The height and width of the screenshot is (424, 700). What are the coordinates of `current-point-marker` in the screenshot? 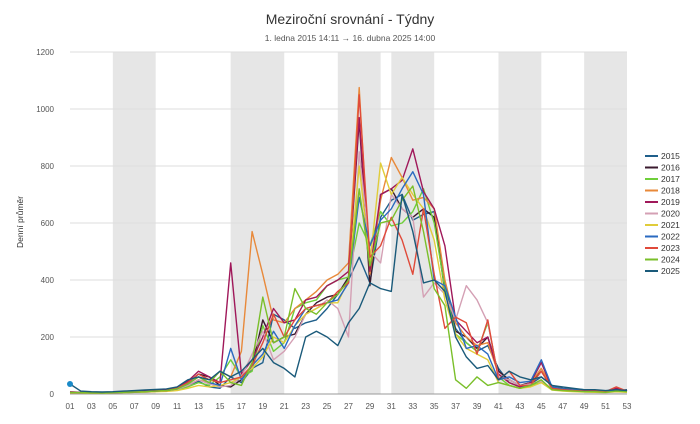 It's located at (70, 384).